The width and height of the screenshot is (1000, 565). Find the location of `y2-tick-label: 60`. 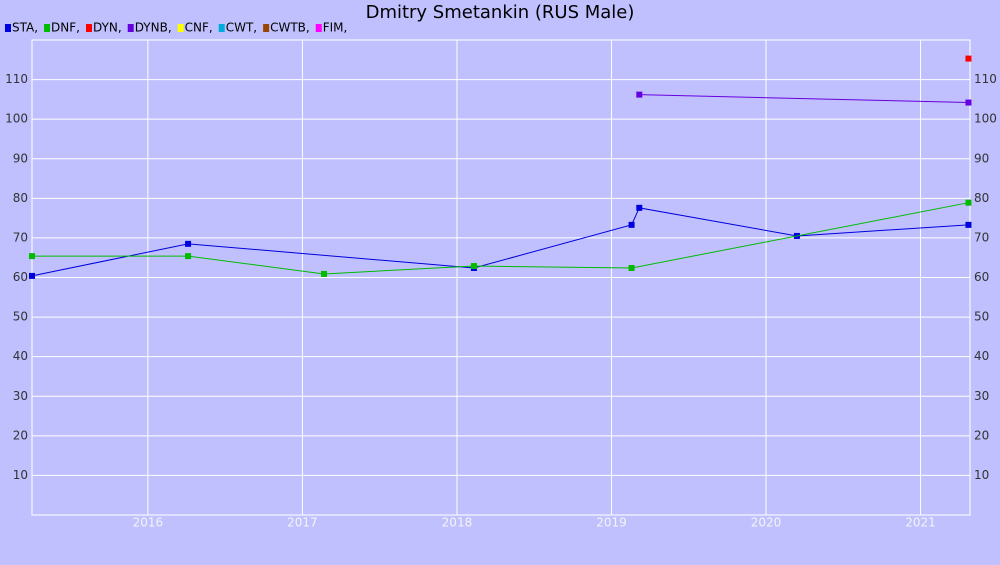

y2-tick-label: 60 is located at coordinates (981, 277).